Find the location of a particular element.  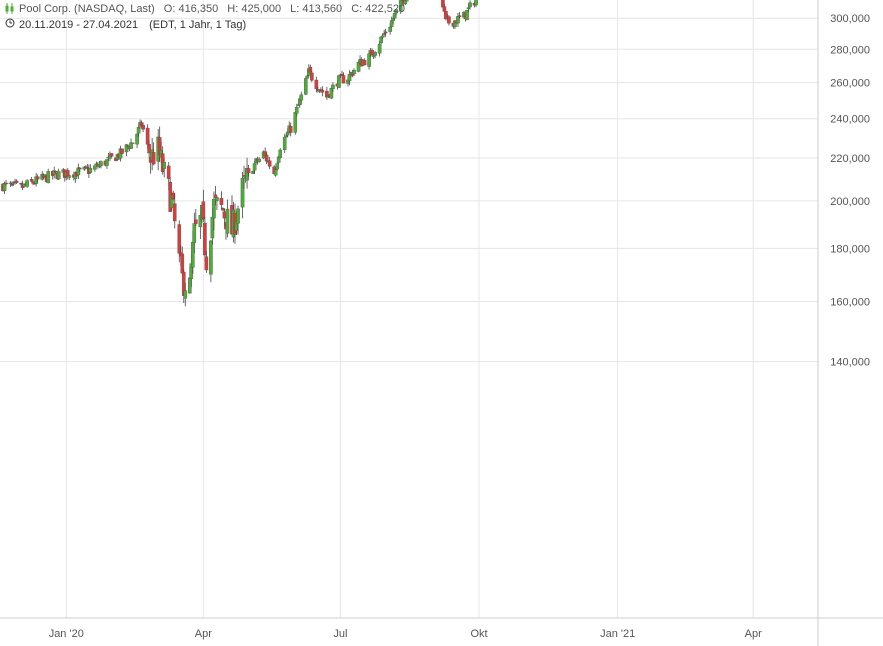

low-value: L: 413,560 is located at coordinates (316, 9).